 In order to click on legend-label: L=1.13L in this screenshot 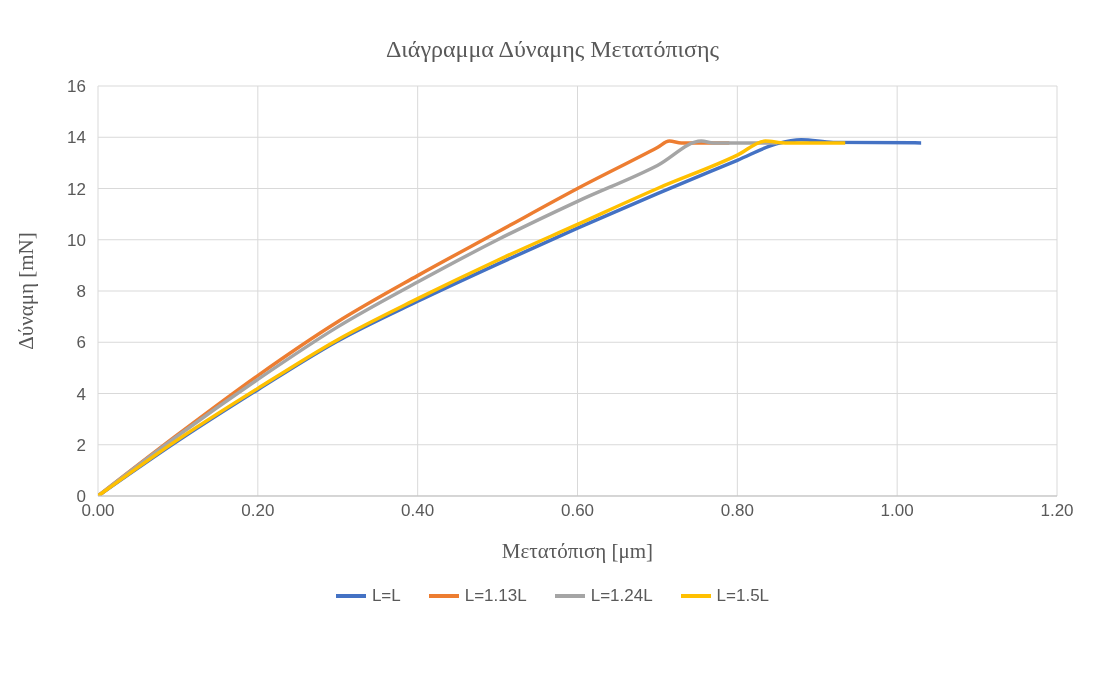, I will do `click(495, 596)`.